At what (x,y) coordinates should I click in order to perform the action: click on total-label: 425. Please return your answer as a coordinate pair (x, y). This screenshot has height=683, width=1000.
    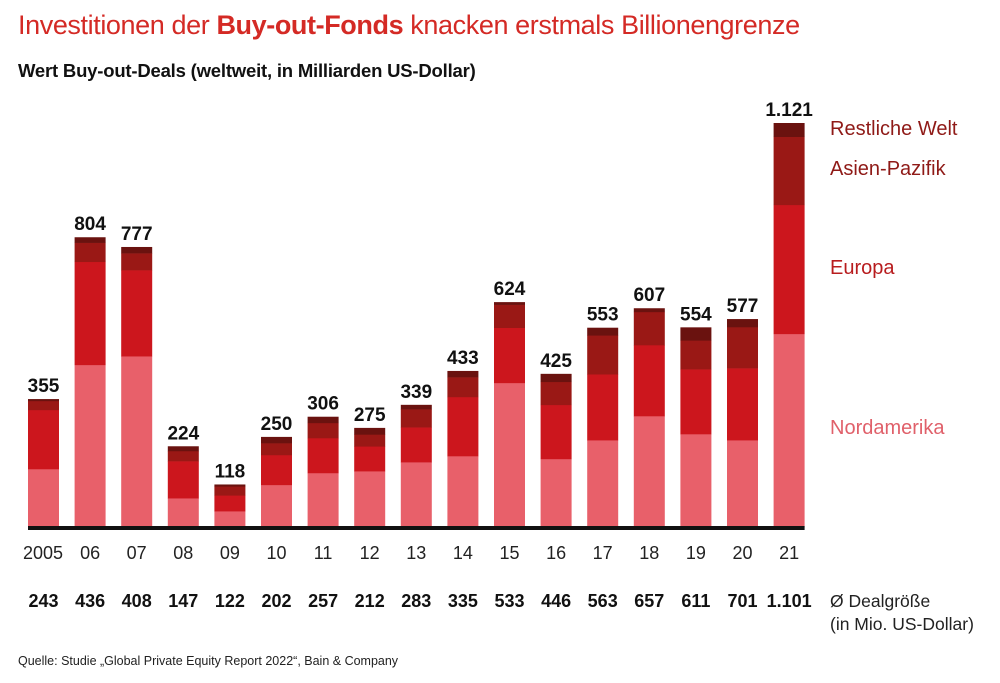
    Looking at the image, I should click on (556, 361).